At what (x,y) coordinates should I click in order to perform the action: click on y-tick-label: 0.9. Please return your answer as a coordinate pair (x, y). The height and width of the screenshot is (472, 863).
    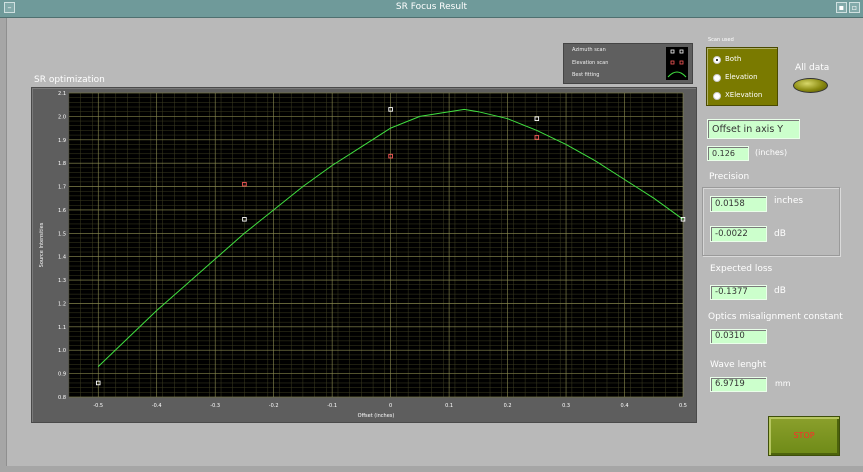
    Looking at the image, I should click on (62, 375).